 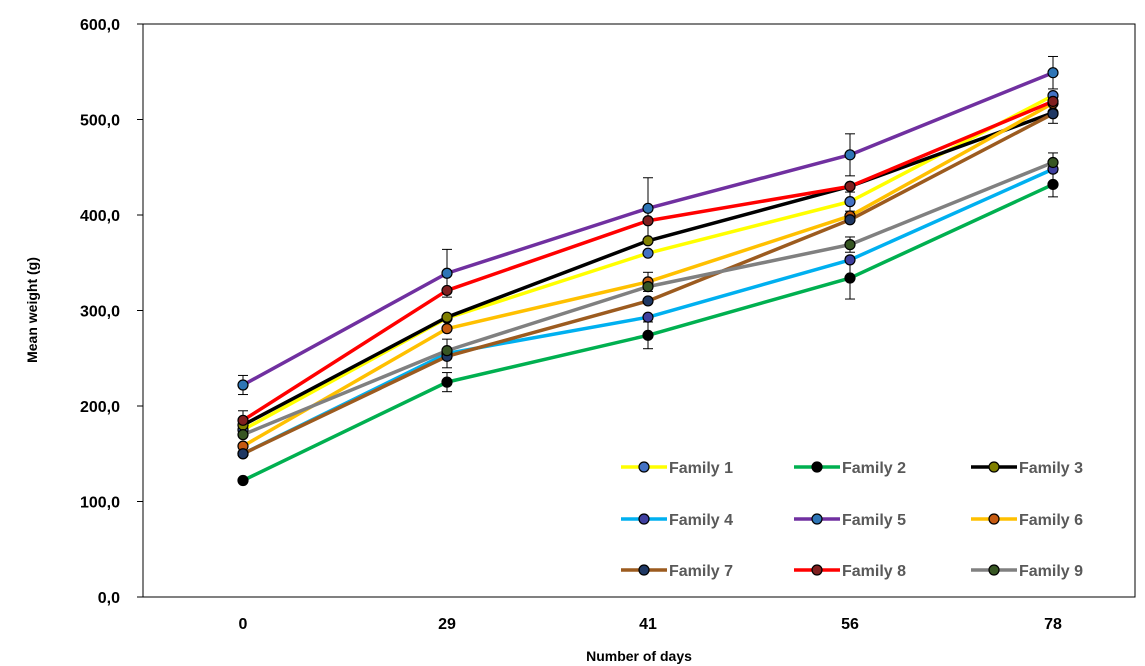 What do you see at coordinates (639, 656) in the screenshot?
I see `x-axis-title: Number of days` at bounding box center [639, 656].